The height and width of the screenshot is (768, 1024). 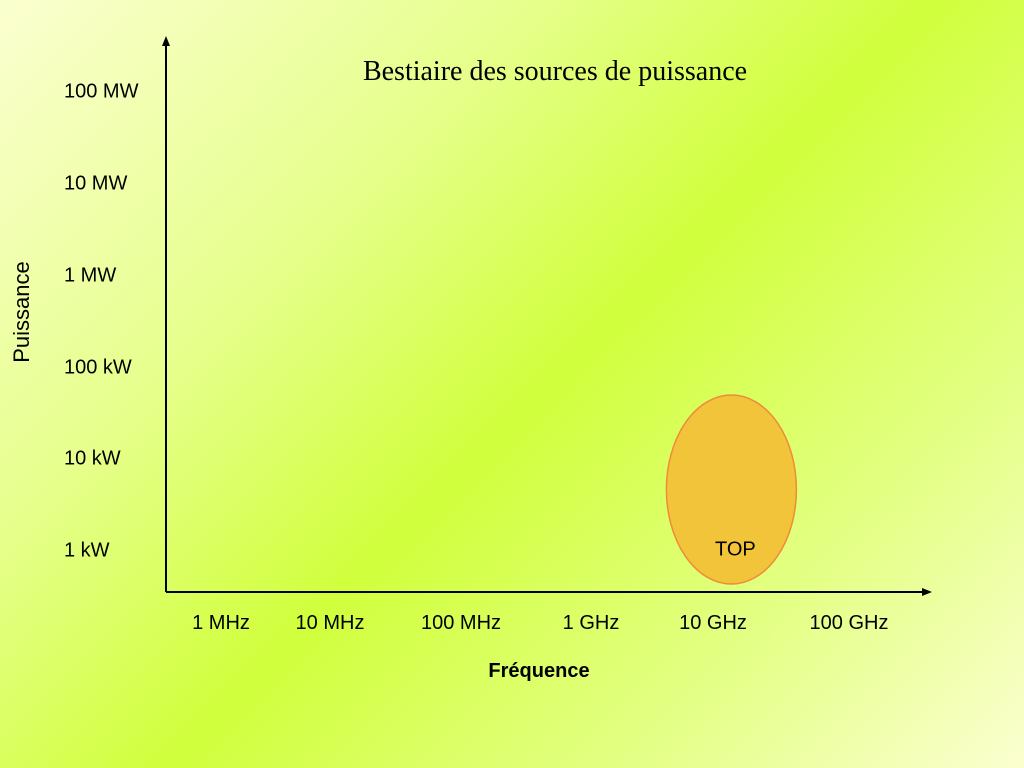 What do you see at coordinates (735, 549) in the screenshot?
I see `region-label: TOP` at bounding box center [735, 549].